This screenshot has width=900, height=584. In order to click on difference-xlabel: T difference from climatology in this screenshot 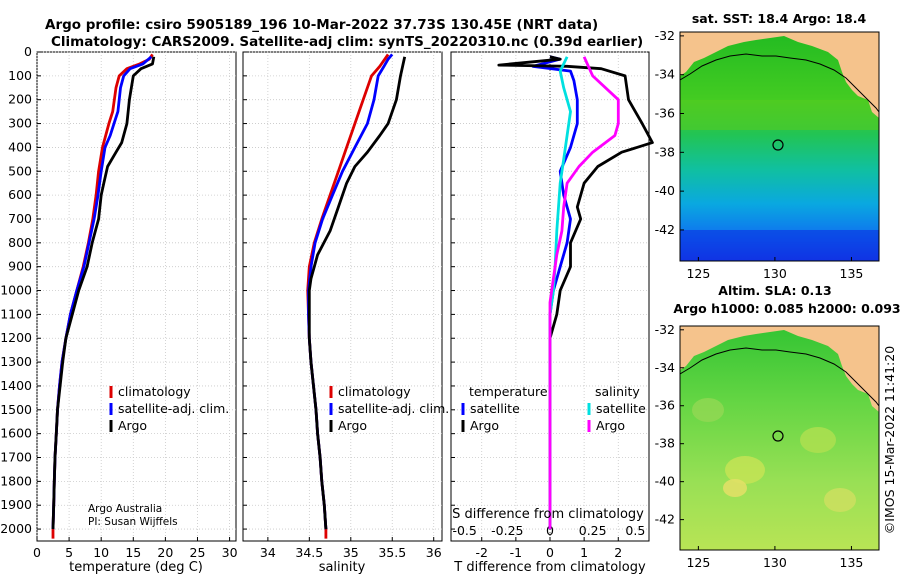, I will do `click(549, 567)`.